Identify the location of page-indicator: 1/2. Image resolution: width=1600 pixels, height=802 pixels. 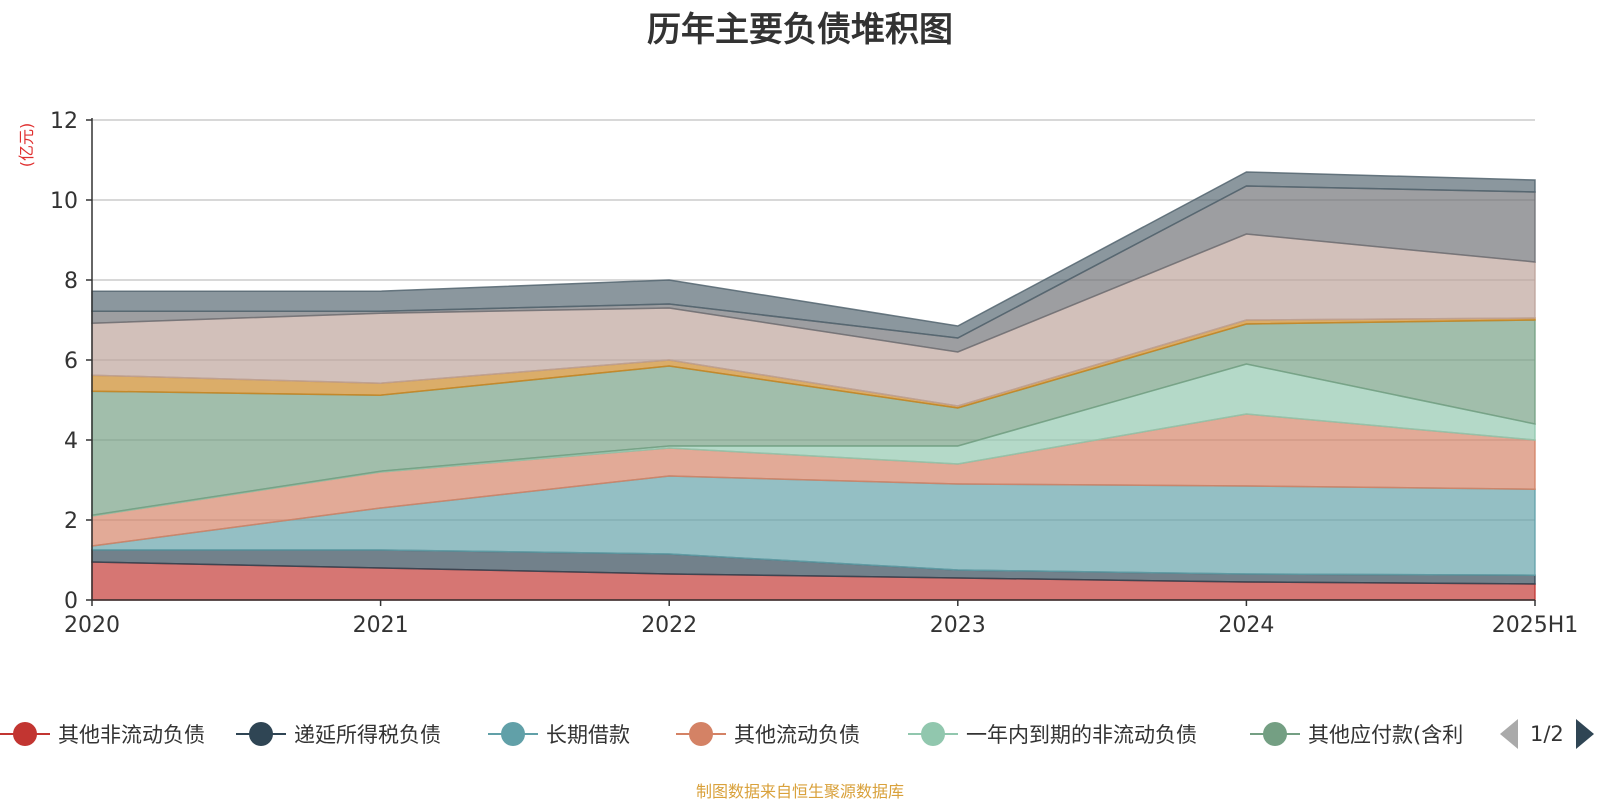
(1547, 734).